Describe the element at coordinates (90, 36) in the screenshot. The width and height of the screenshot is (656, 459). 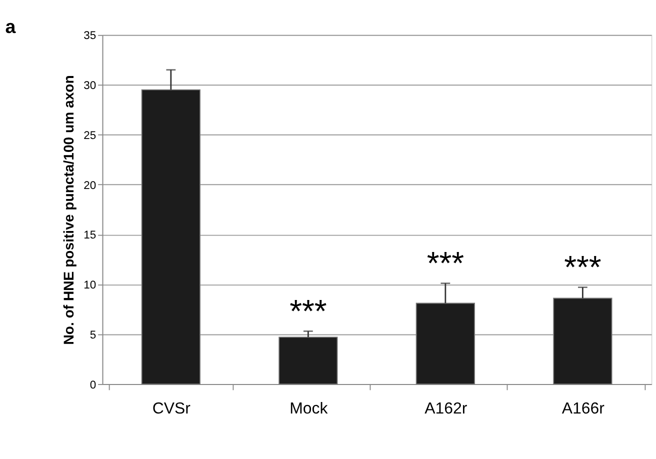
I see `y-tick-label: 35` at that location.